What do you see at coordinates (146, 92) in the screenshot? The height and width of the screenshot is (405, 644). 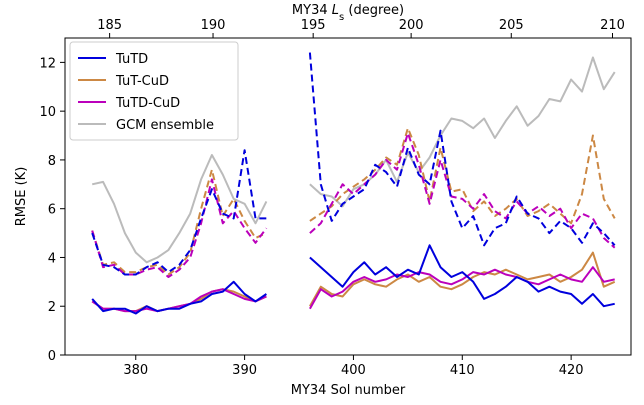 I see `legend-entries: TuTD TuT-CuD TuTD-CuD GCM ensemble` at bounding box center [146, 92].